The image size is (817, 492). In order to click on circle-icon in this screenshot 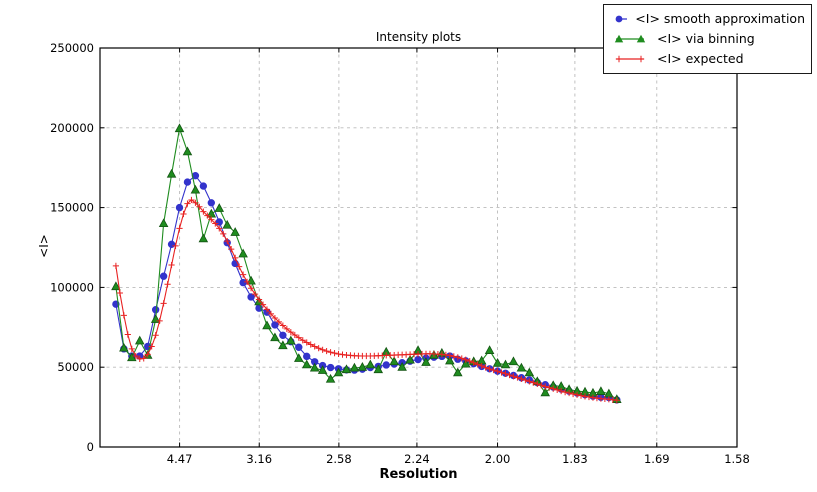, I will do `click(619, 19)`.